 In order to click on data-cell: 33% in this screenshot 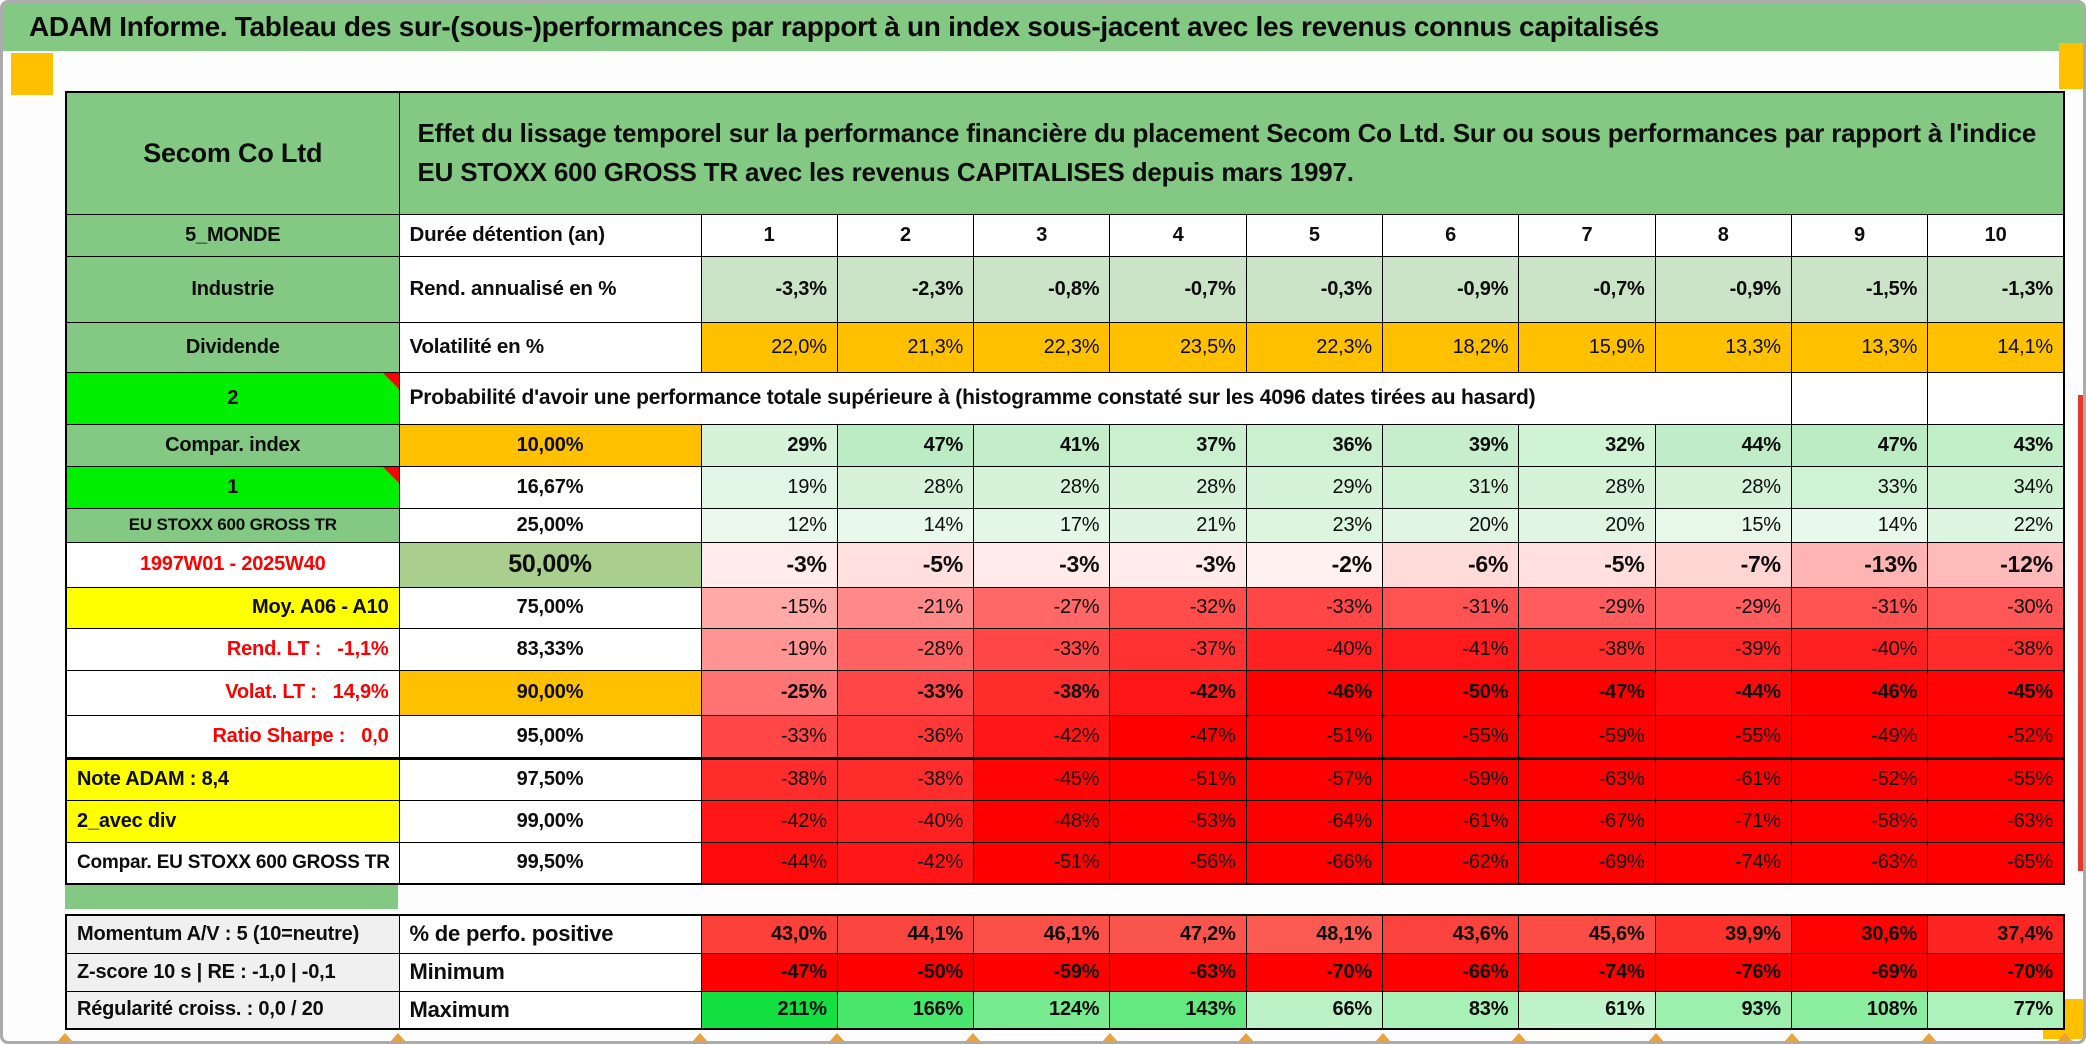, I will do `click(1859, 487)`.